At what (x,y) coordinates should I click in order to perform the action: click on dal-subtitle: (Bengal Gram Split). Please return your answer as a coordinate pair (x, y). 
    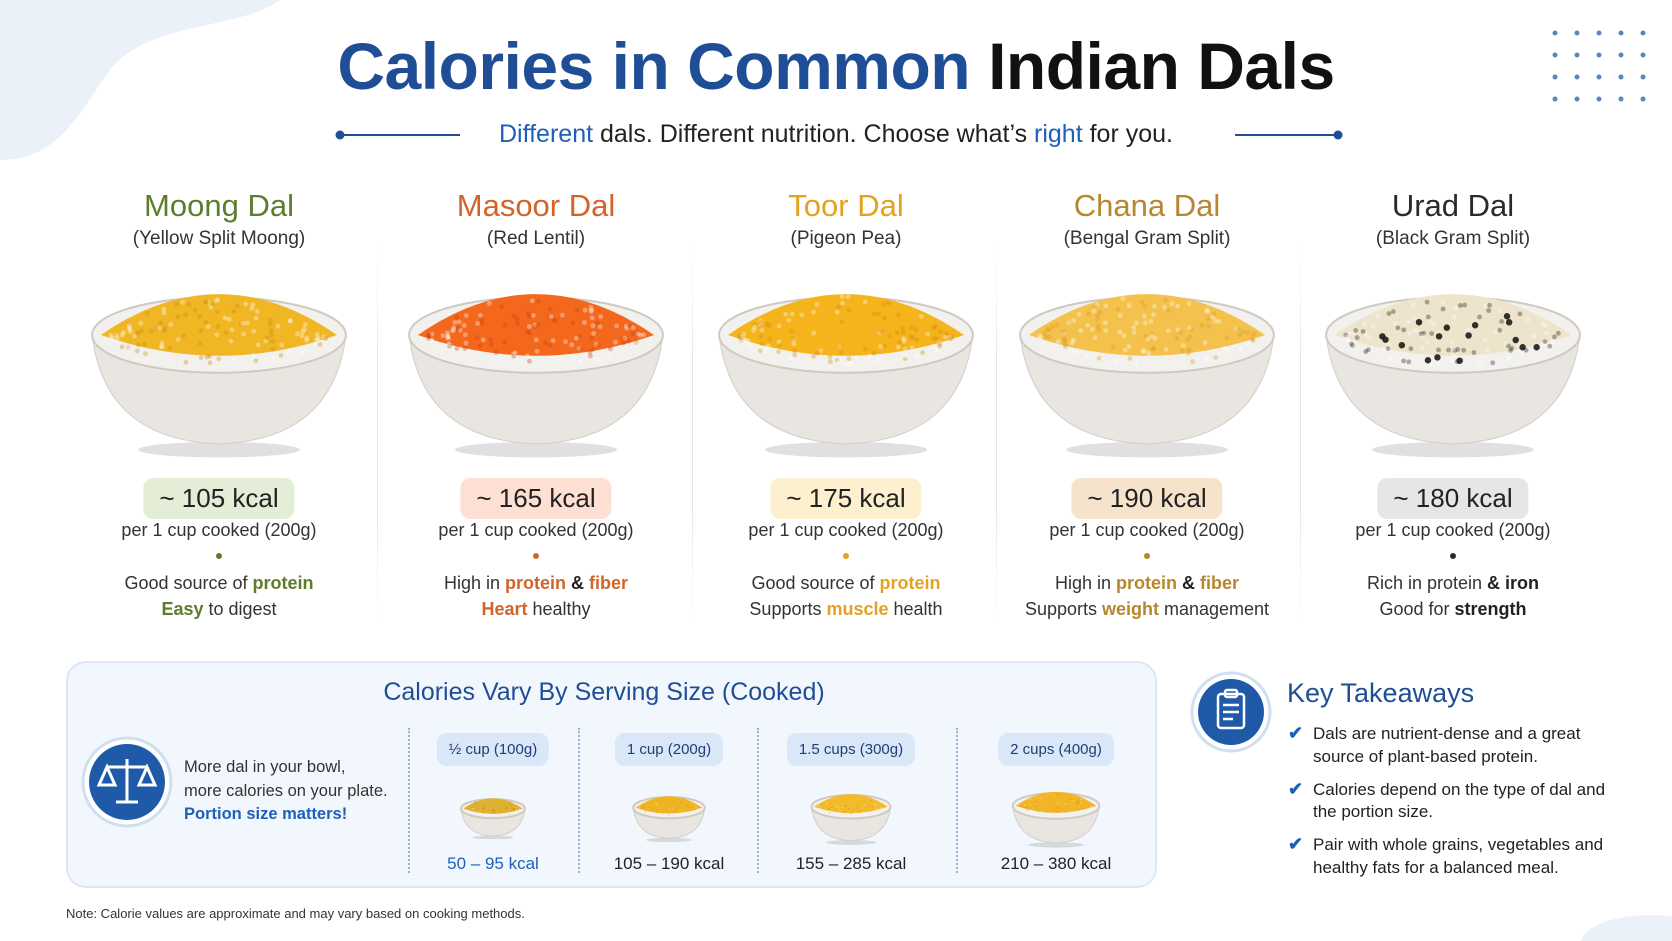
    Looking at the image, I should click on (1147, 238).